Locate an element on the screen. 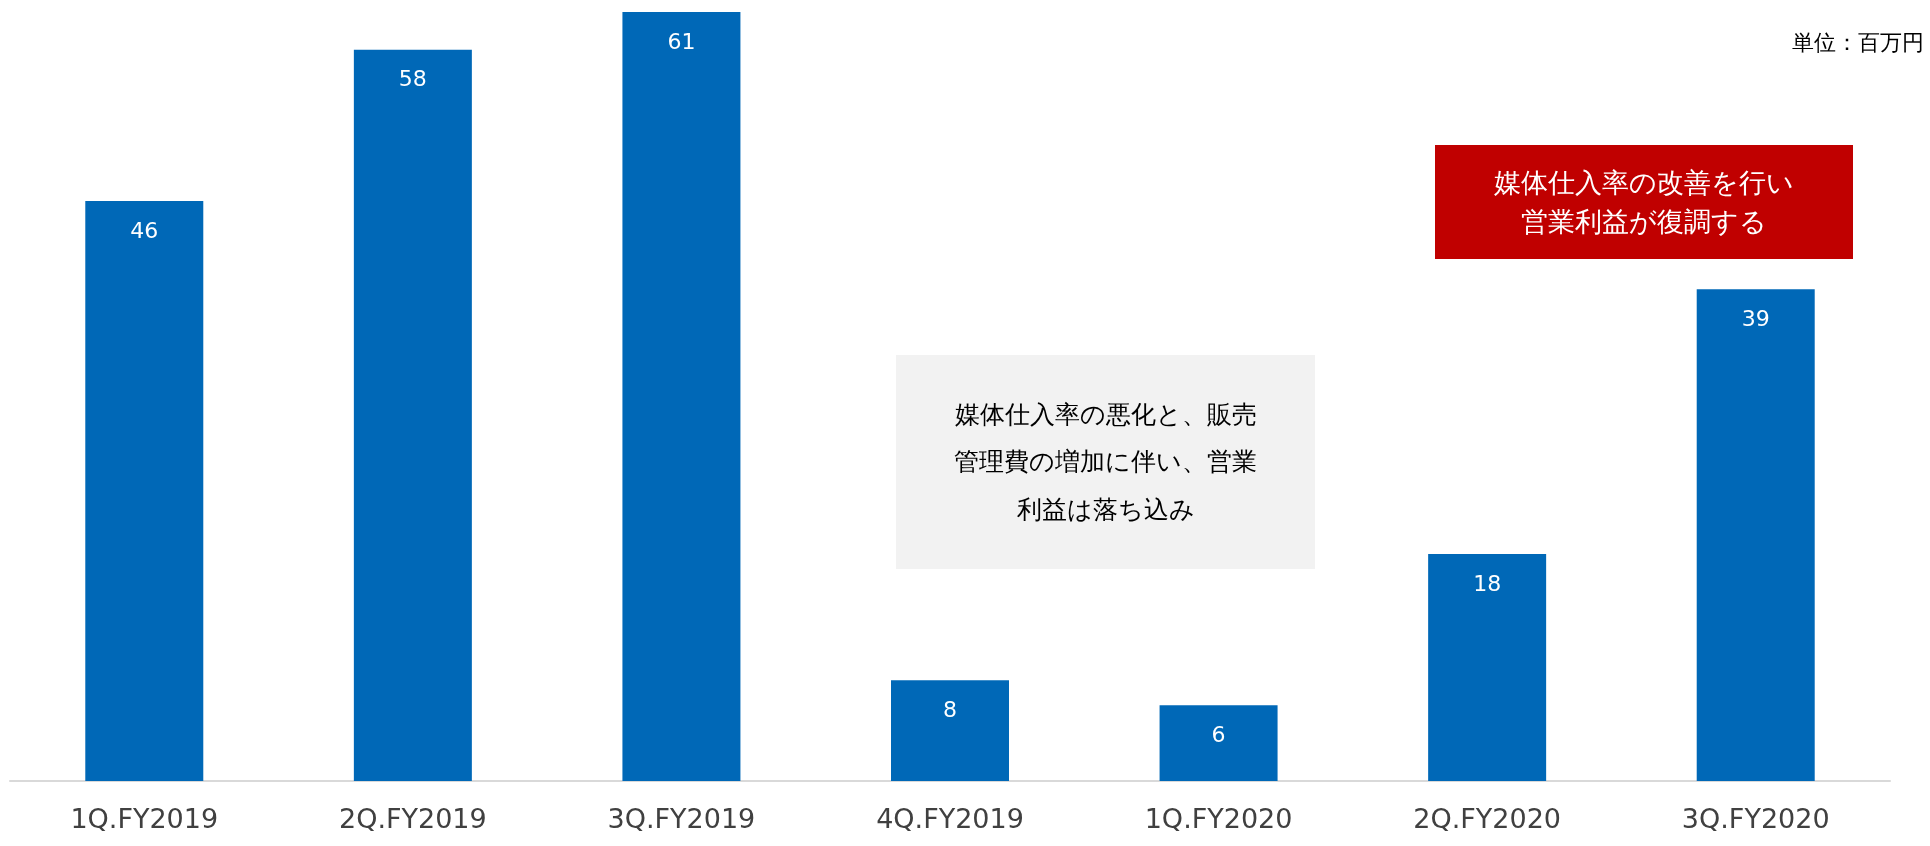 Image resolution: width=1930 pixels, height=846 pixels. x-tick-label: 2Q.FY2020 is located at coordinates (1487, 818).